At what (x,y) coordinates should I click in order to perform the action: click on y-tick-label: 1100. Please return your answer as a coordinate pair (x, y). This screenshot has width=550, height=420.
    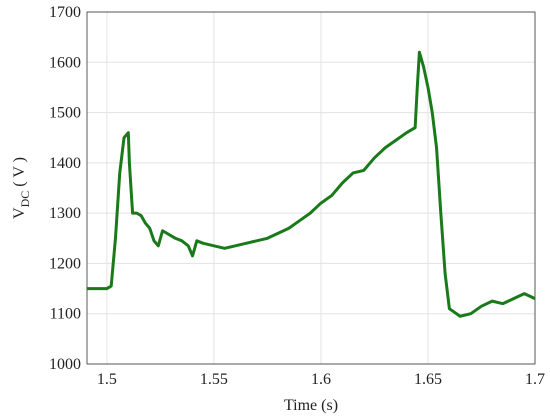
    Looking at the image, I should click on (65, 314).